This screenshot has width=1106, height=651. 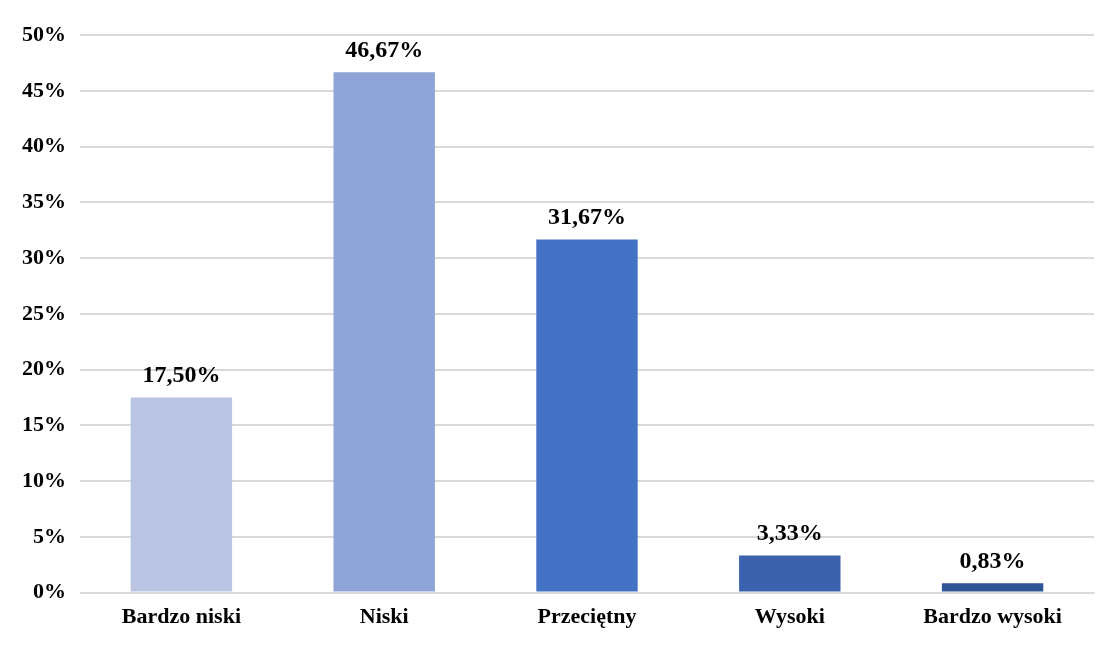 What do you see at coordinates (587, 616) in the screenshot?
I see `x-tick-label: Przeciętny` at bounding box center [587, 616].